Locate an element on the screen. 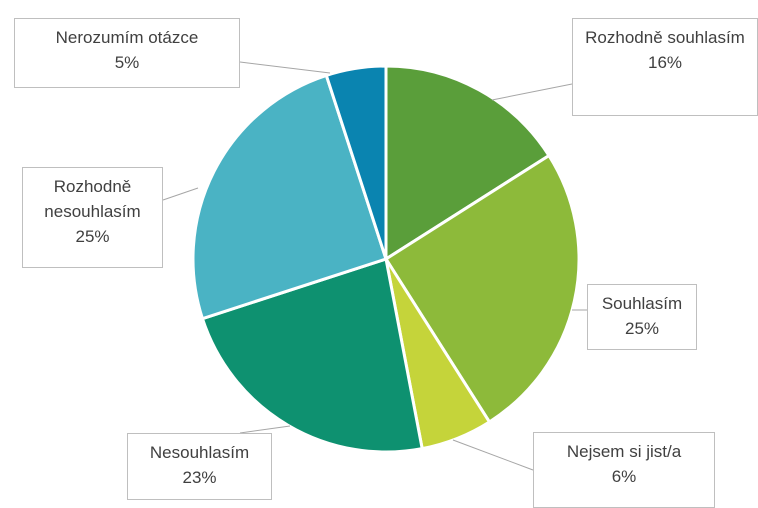 The height and width of the screenshot is (508, 758). label-name: Rozhodně souhlasím is located at coordinates (665, 37).